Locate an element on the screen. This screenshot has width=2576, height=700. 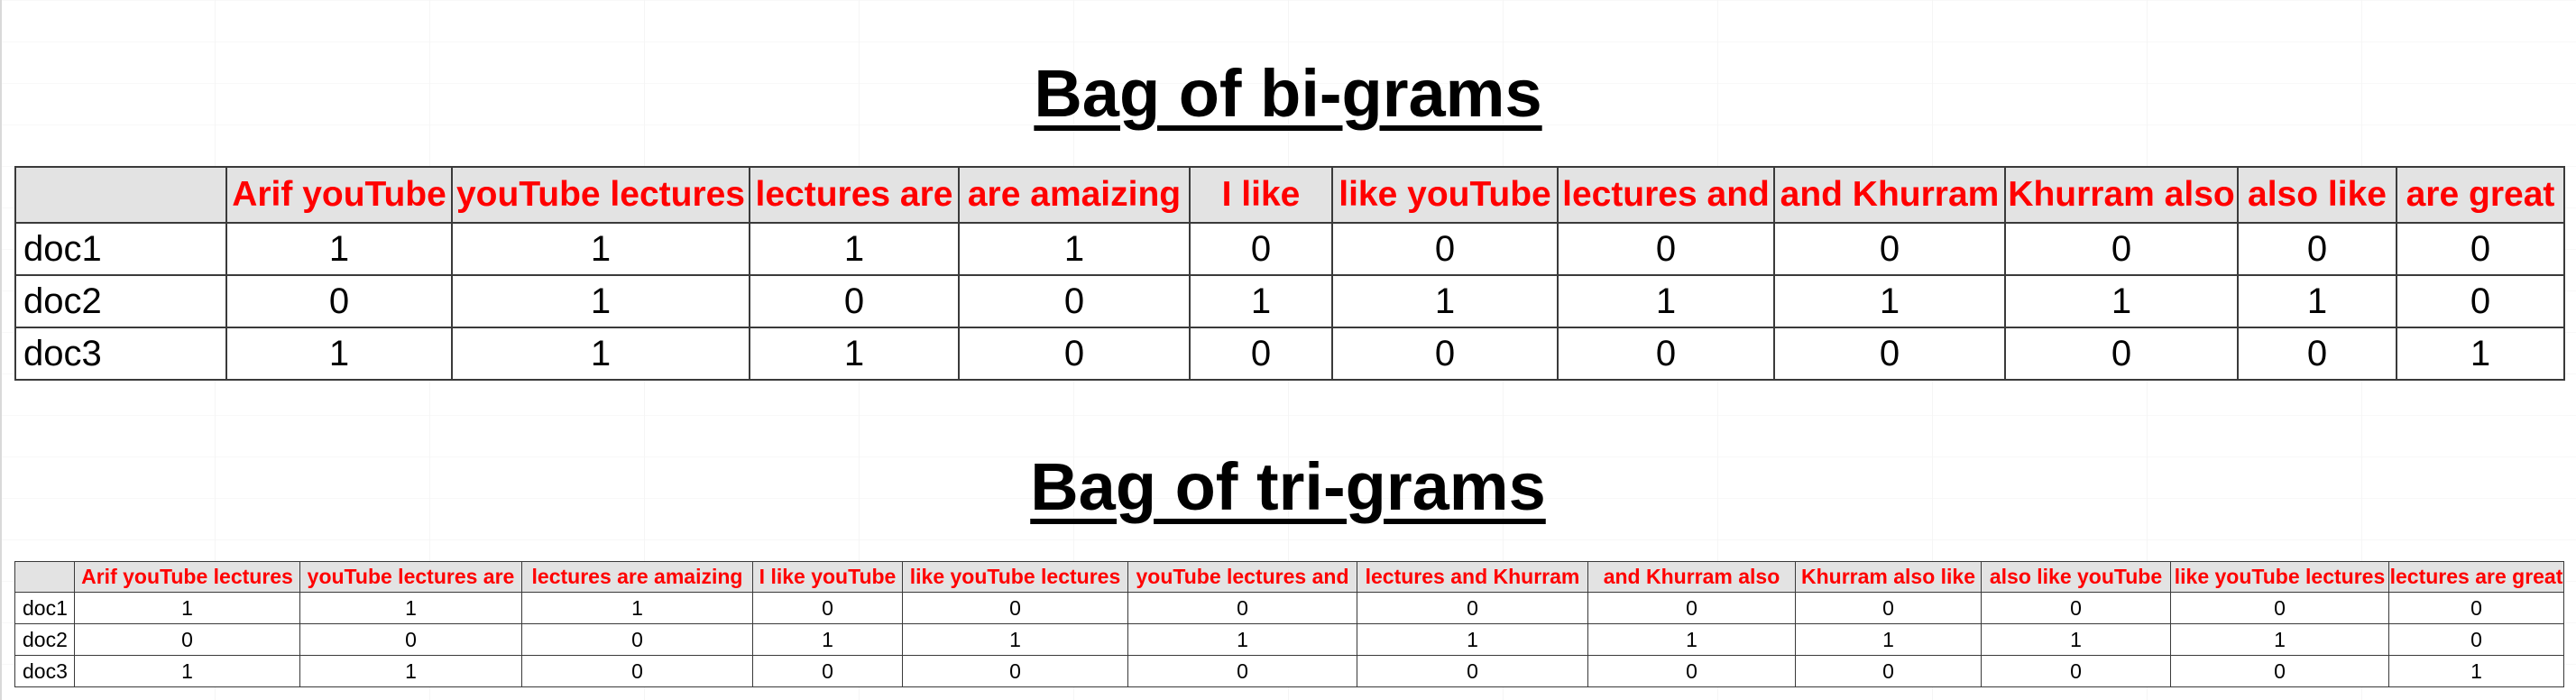
trigrams-corner-cell is located at coordinates (44, 577).